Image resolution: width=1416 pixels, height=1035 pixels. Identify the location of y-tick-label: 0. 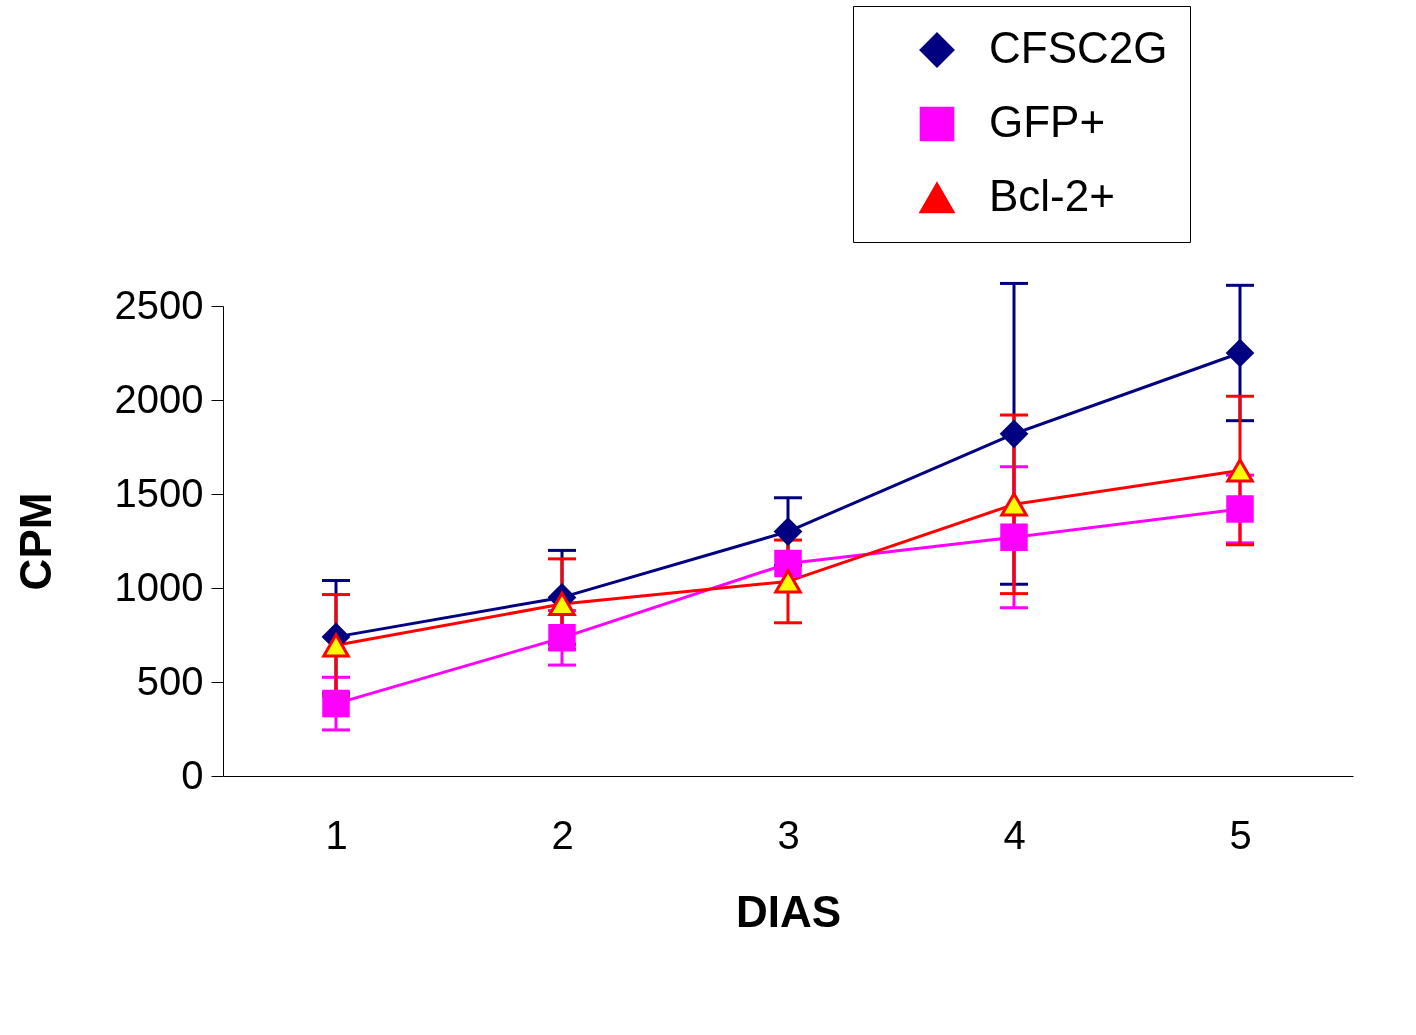
(192, 774).